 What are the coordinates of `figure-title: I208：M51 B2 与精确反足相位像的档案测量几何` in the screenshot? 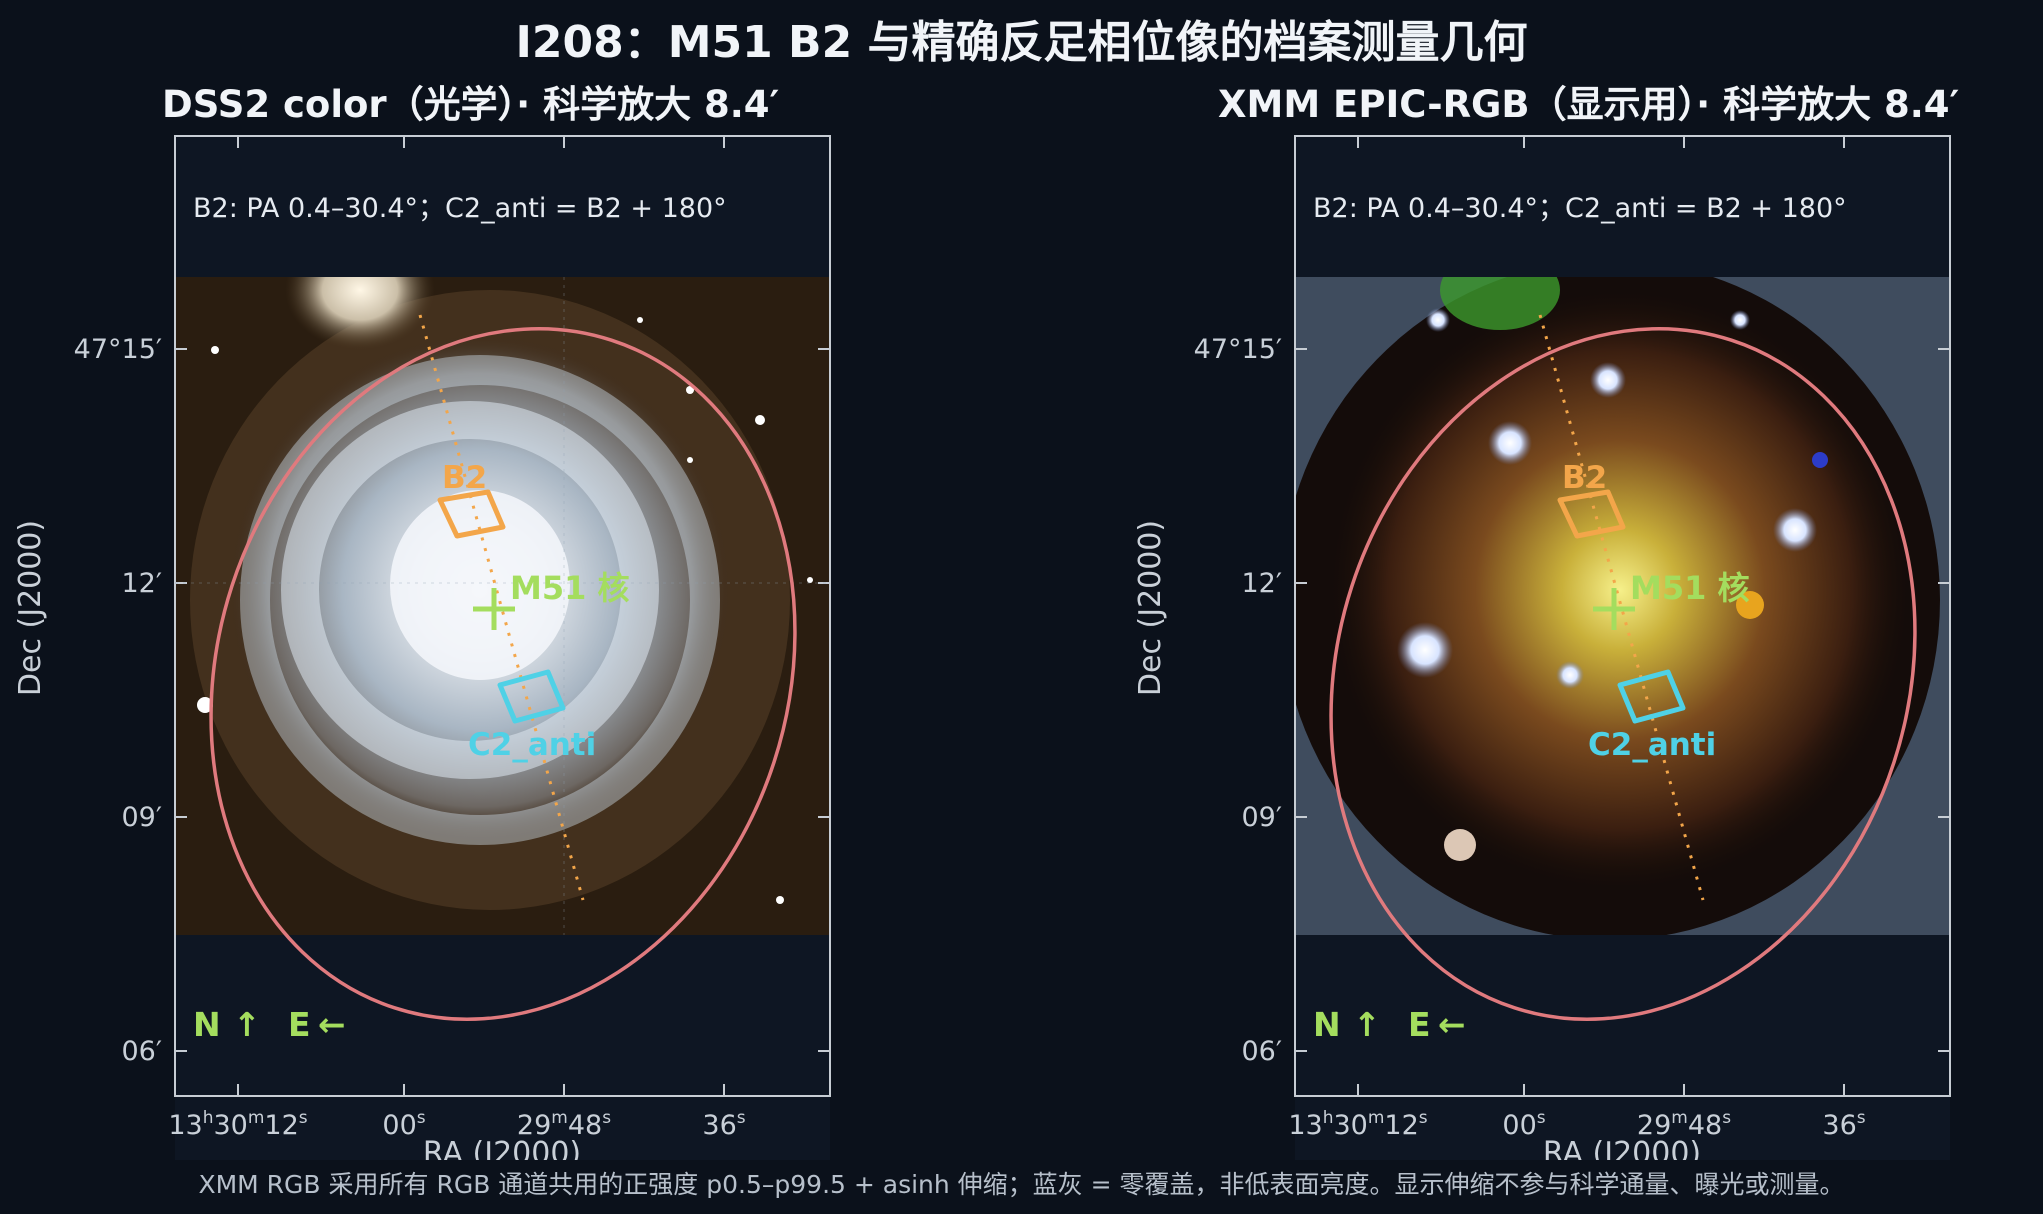 It's located at (1021, 42).